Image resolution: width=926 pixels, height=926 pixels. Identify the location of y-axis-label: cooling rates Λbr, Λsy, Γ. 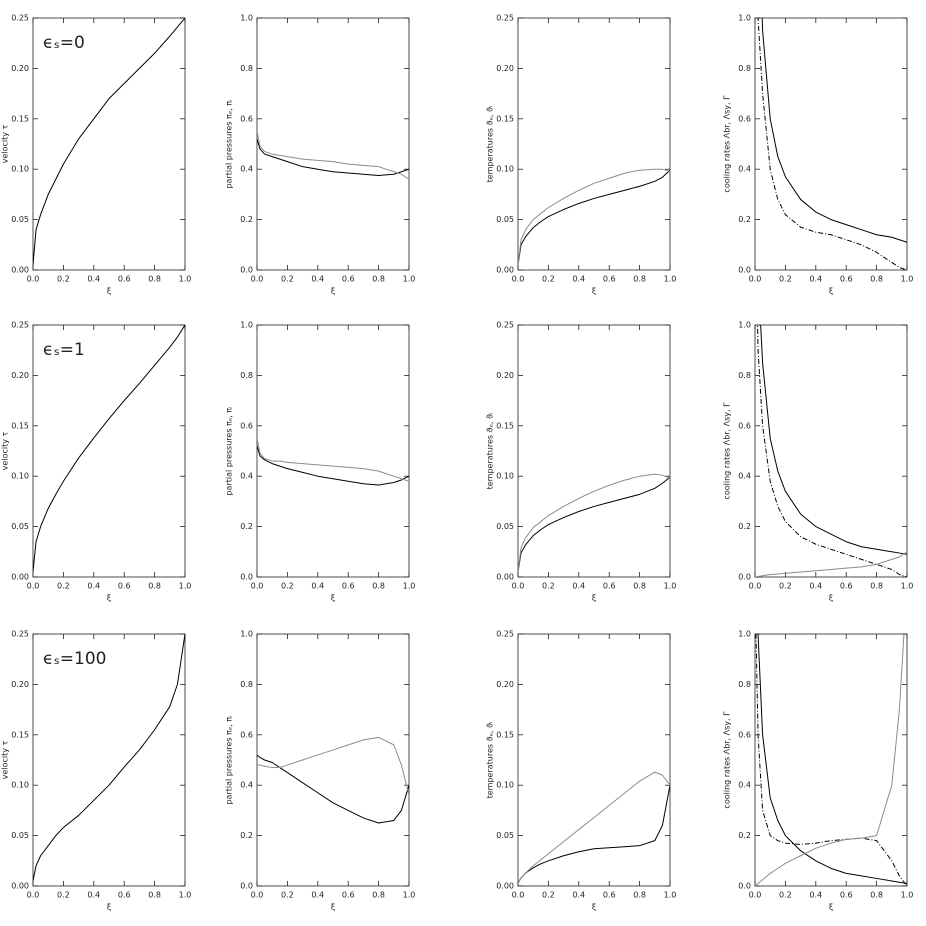
(727, 451).